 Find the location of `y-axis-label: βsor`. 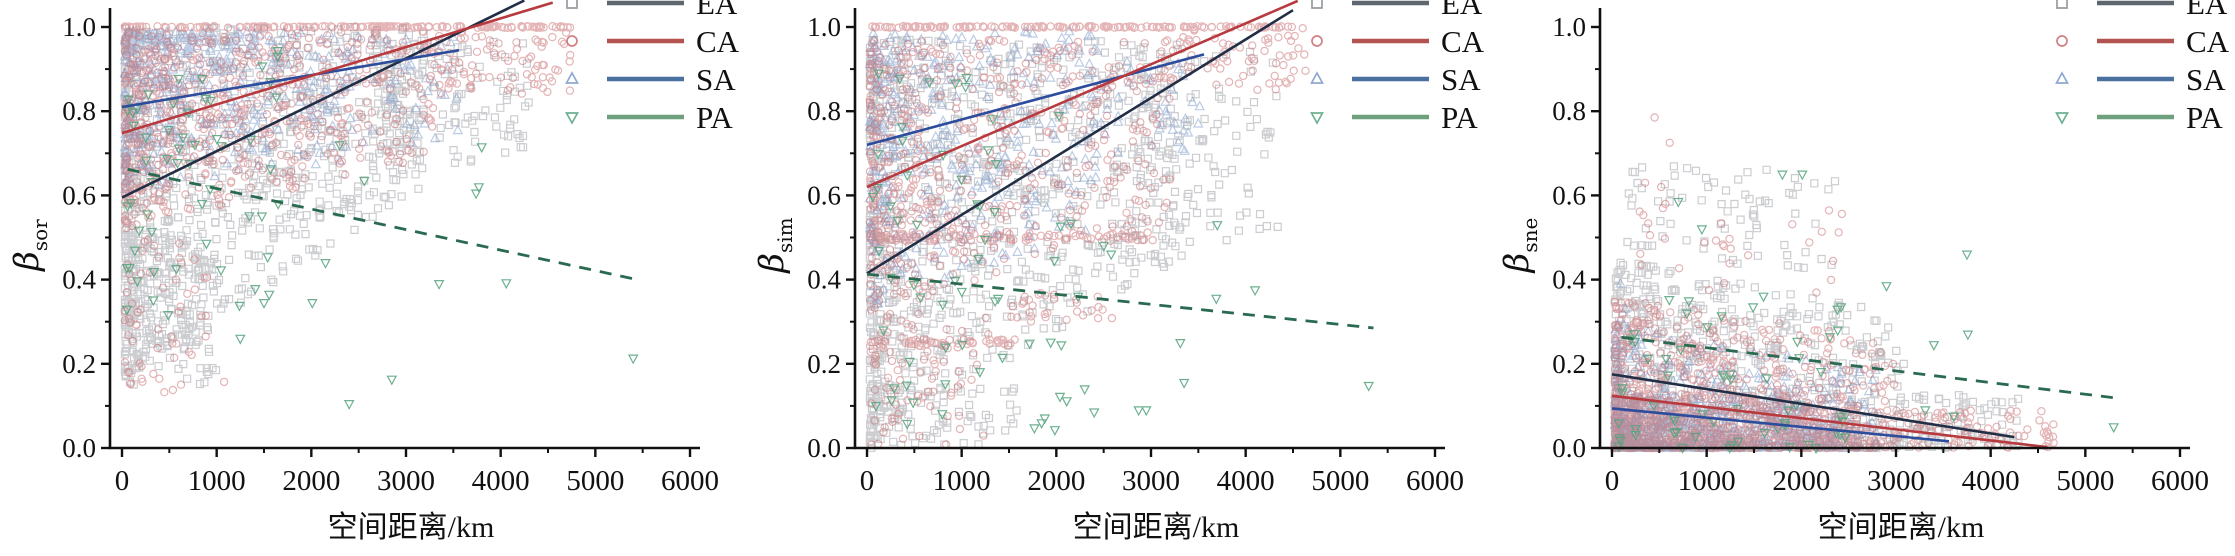

y-axis-label: βsor is located at coordinates (29, 246).